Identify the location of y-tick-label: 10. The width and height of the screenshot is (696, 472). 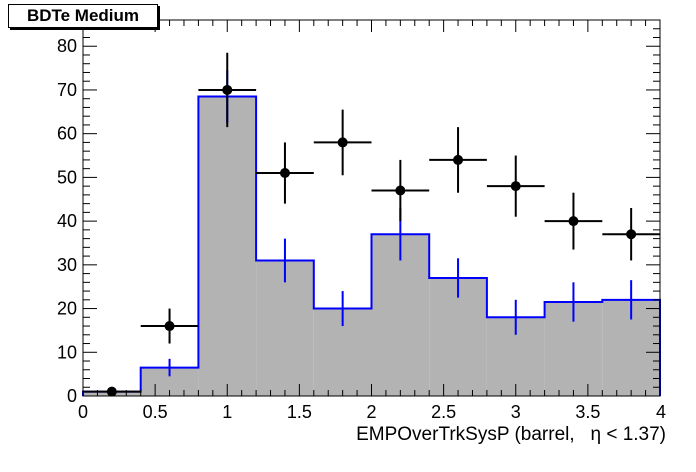
(67, 352).